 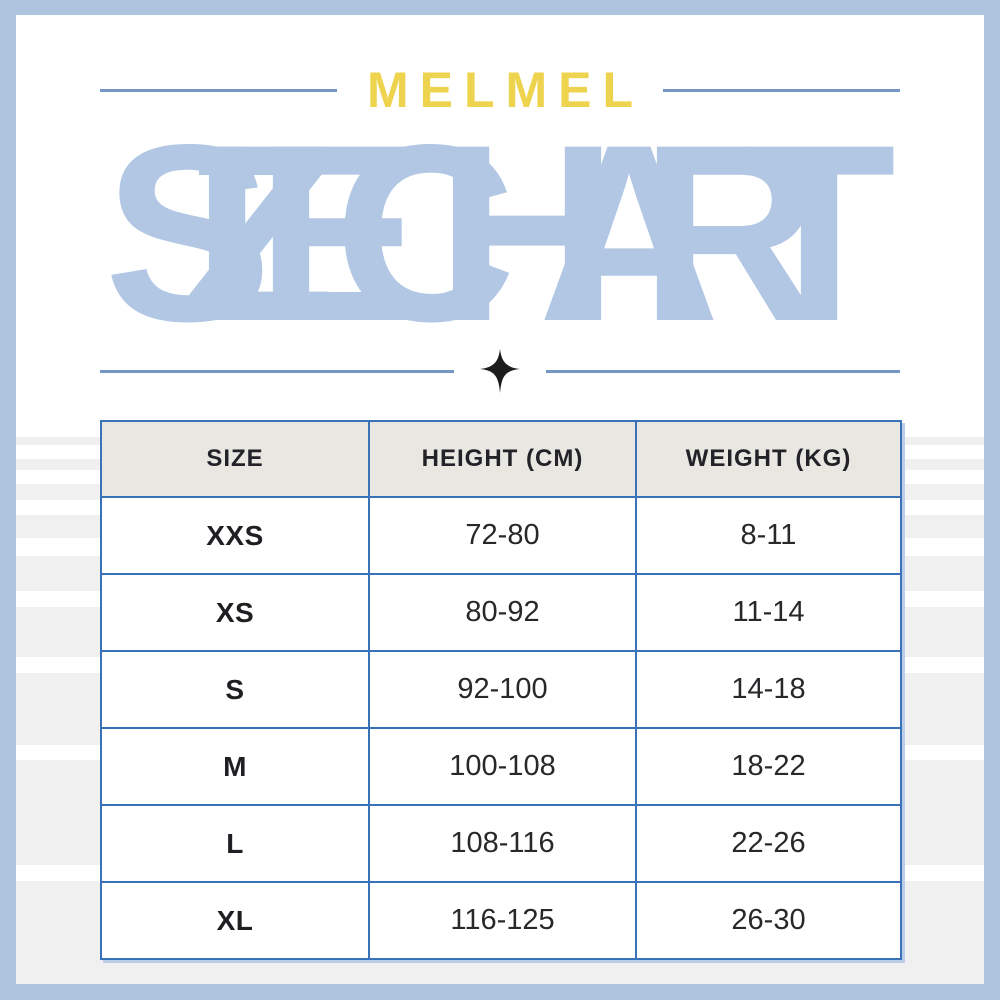 What do you see at coordinates (218, 90) in the screenshot?
I see `brand-divider-line-left` at bounding box center [218, 90].